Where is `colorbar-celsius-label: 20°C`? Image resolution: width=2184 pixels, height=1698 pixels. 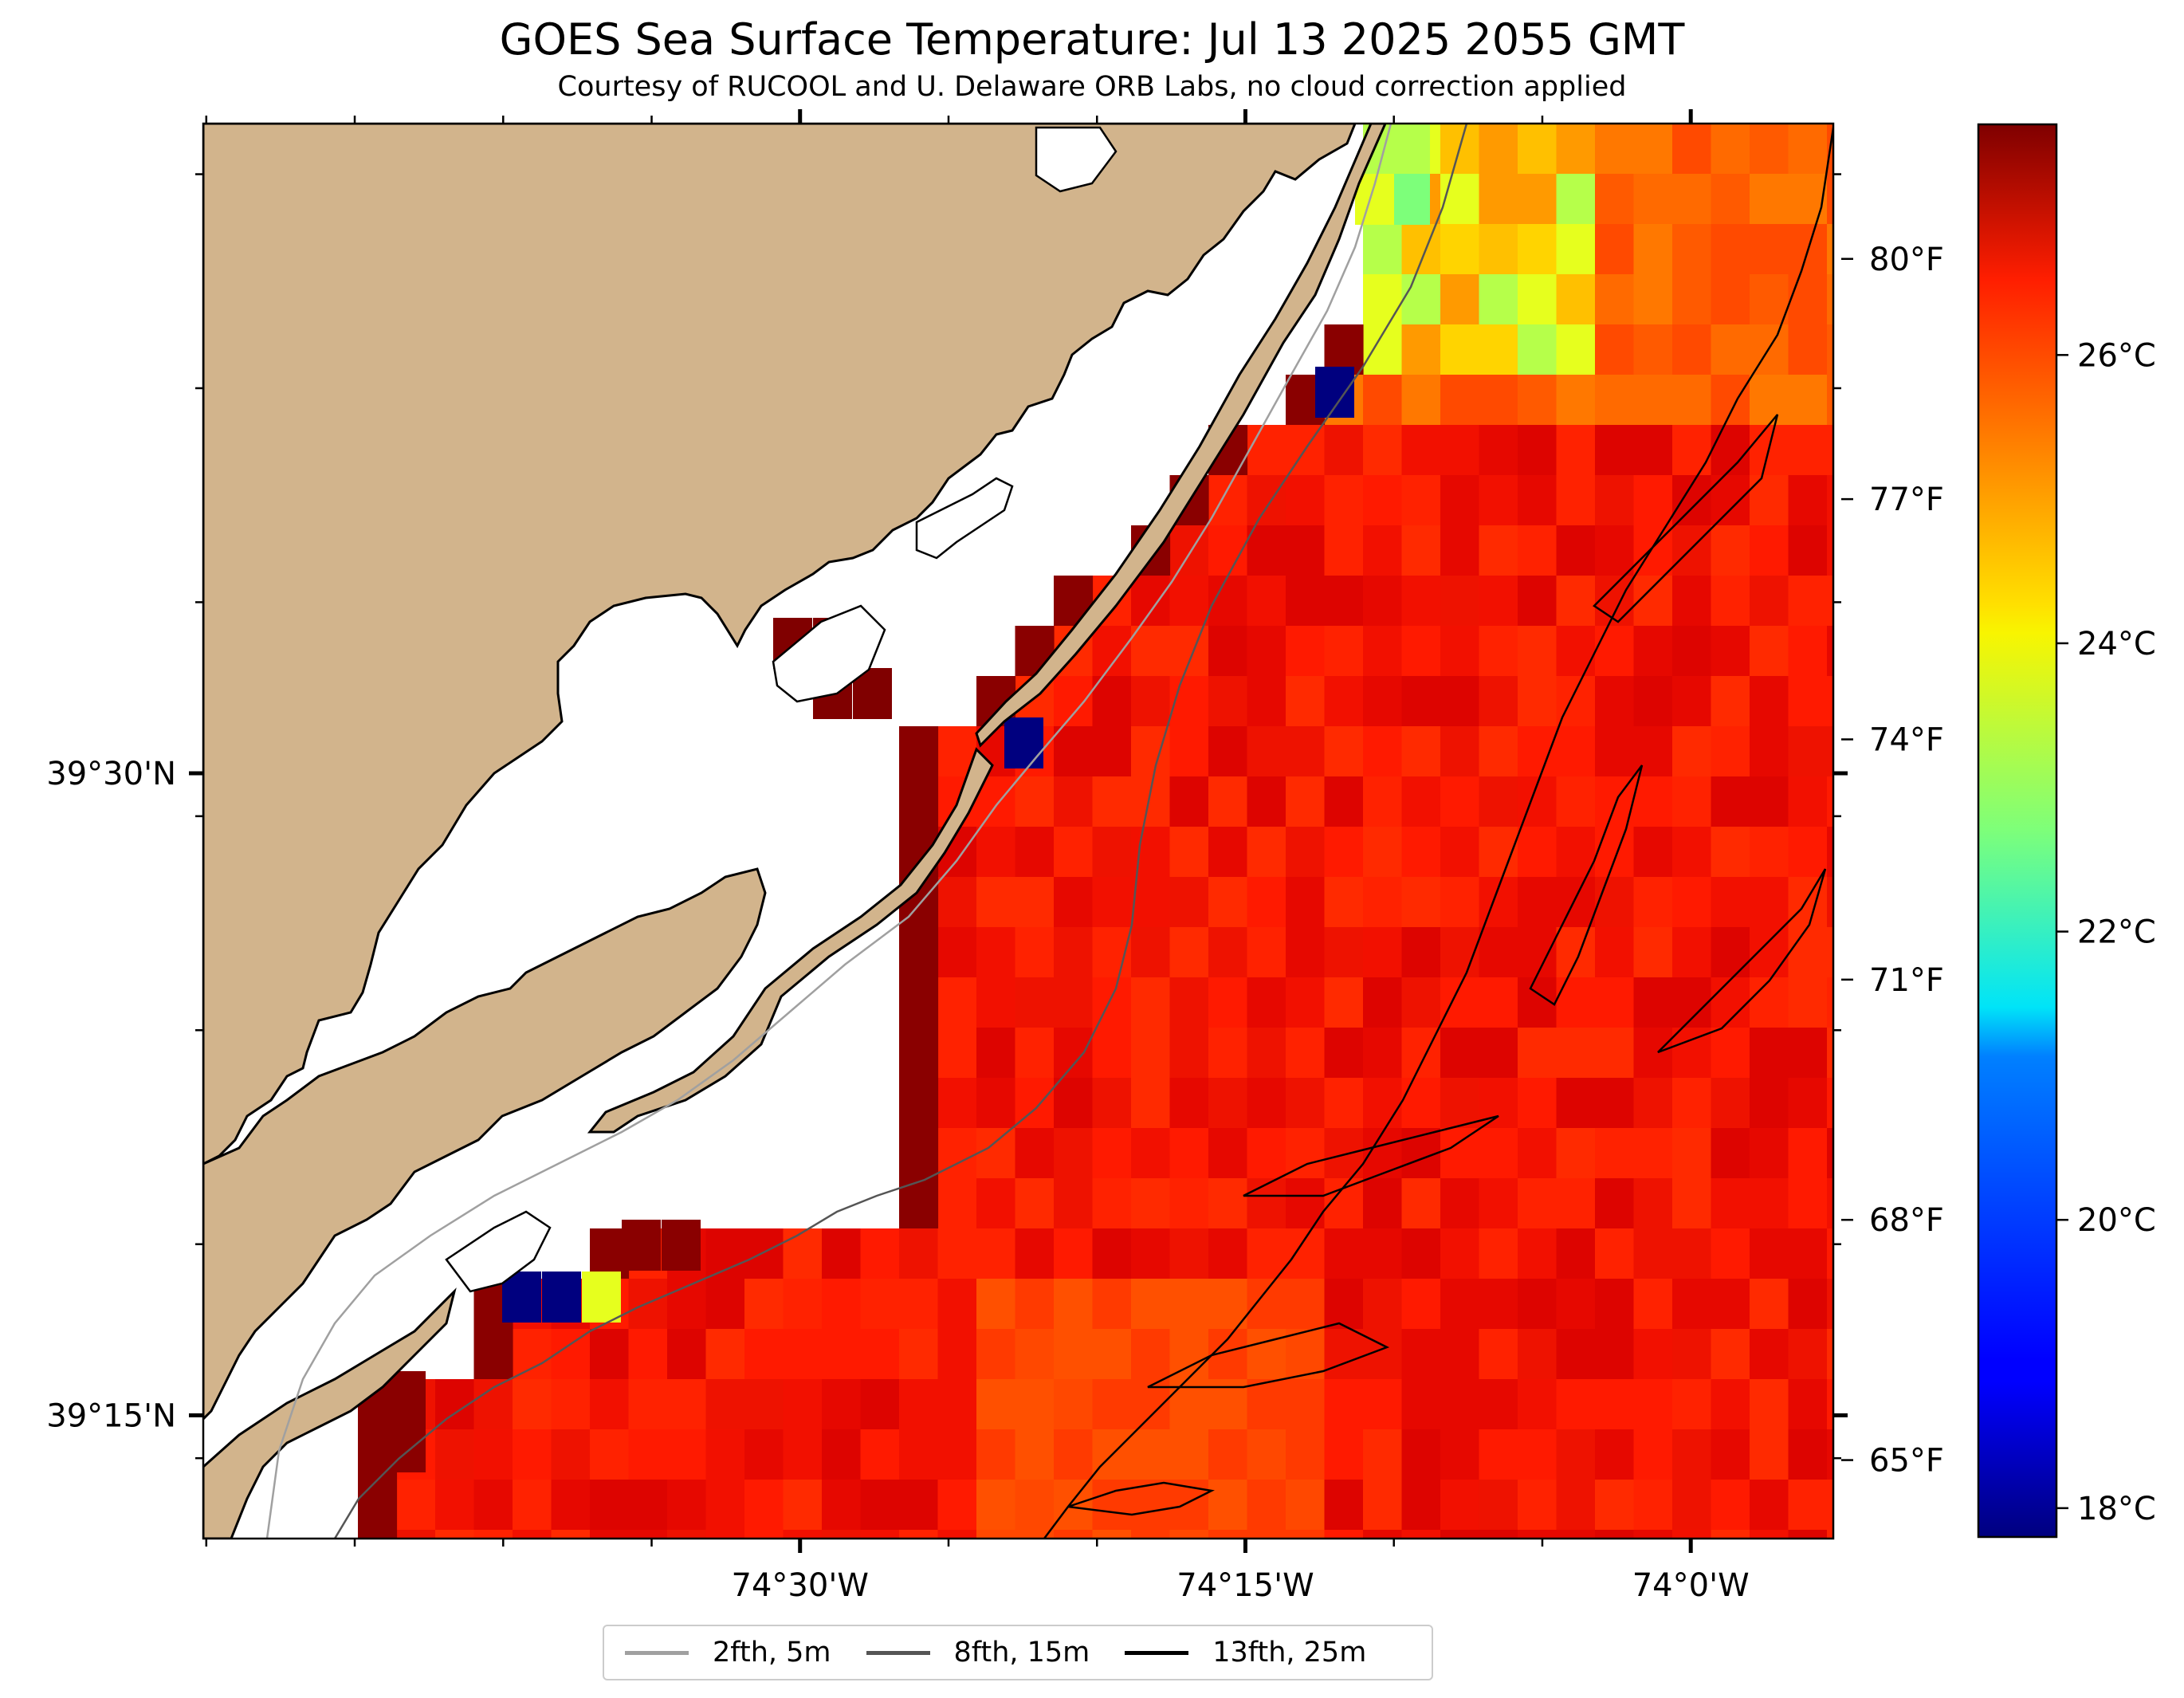 colorbar-celsius-label: 20°C is located at coordinates (2116, 1221).